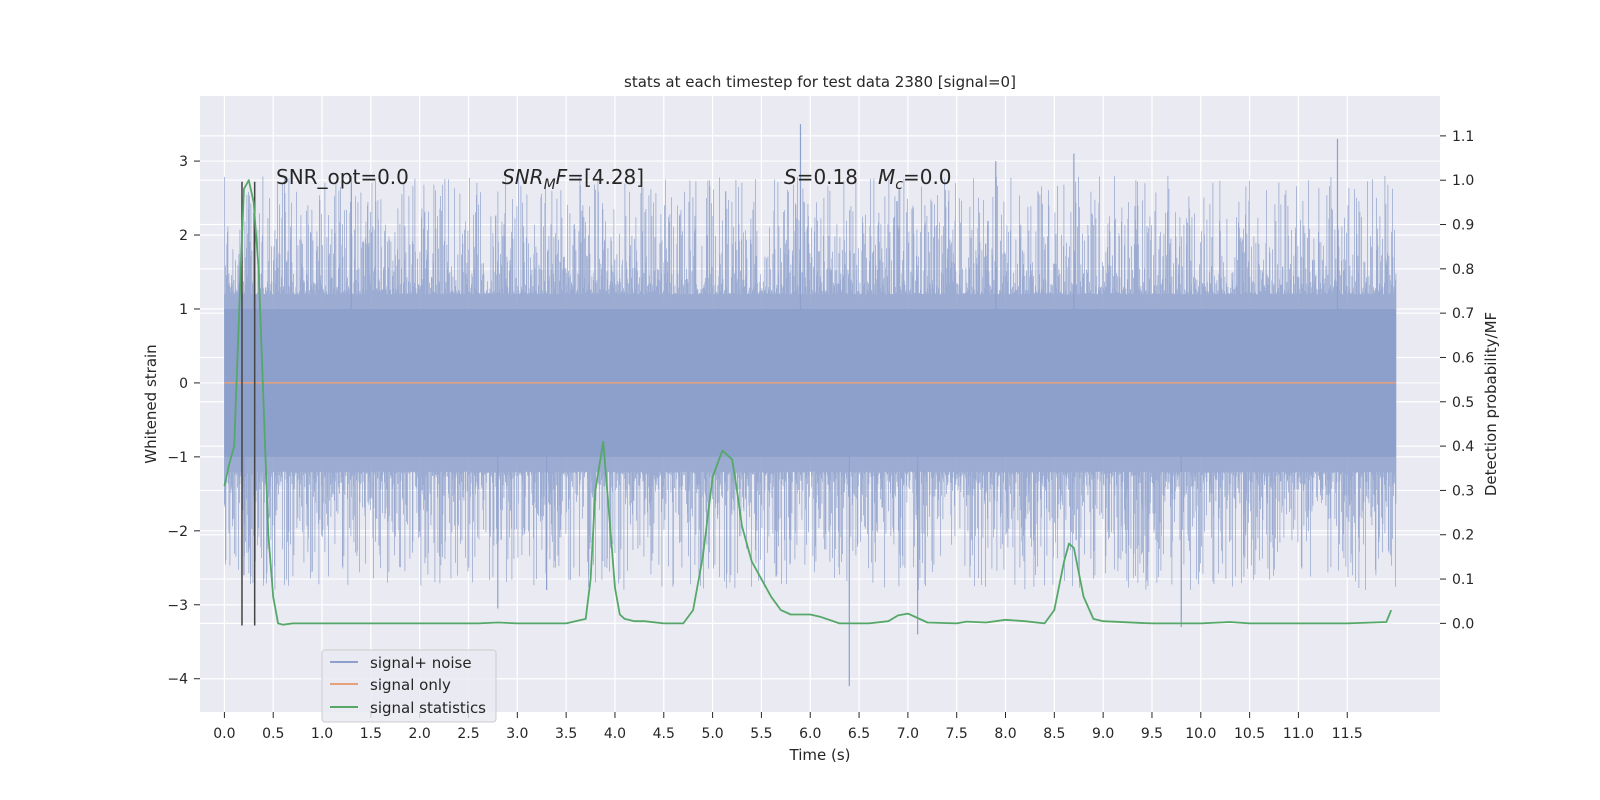  I want to click on y2-tick-label: 0.2, so click(1463, 536).